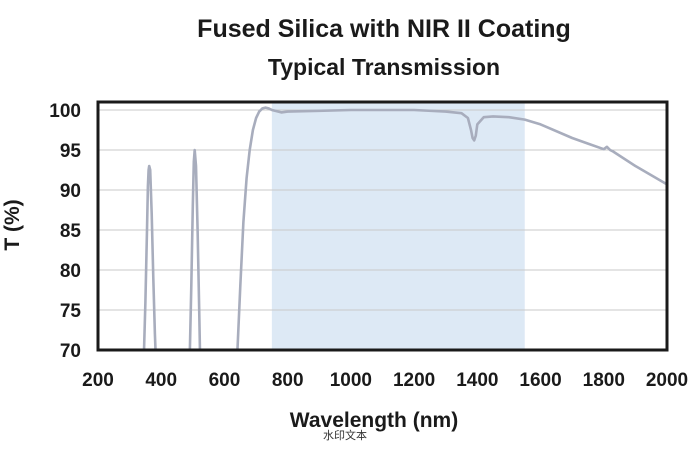  I want to click on y-tick-label: 90, so click(70, 191).